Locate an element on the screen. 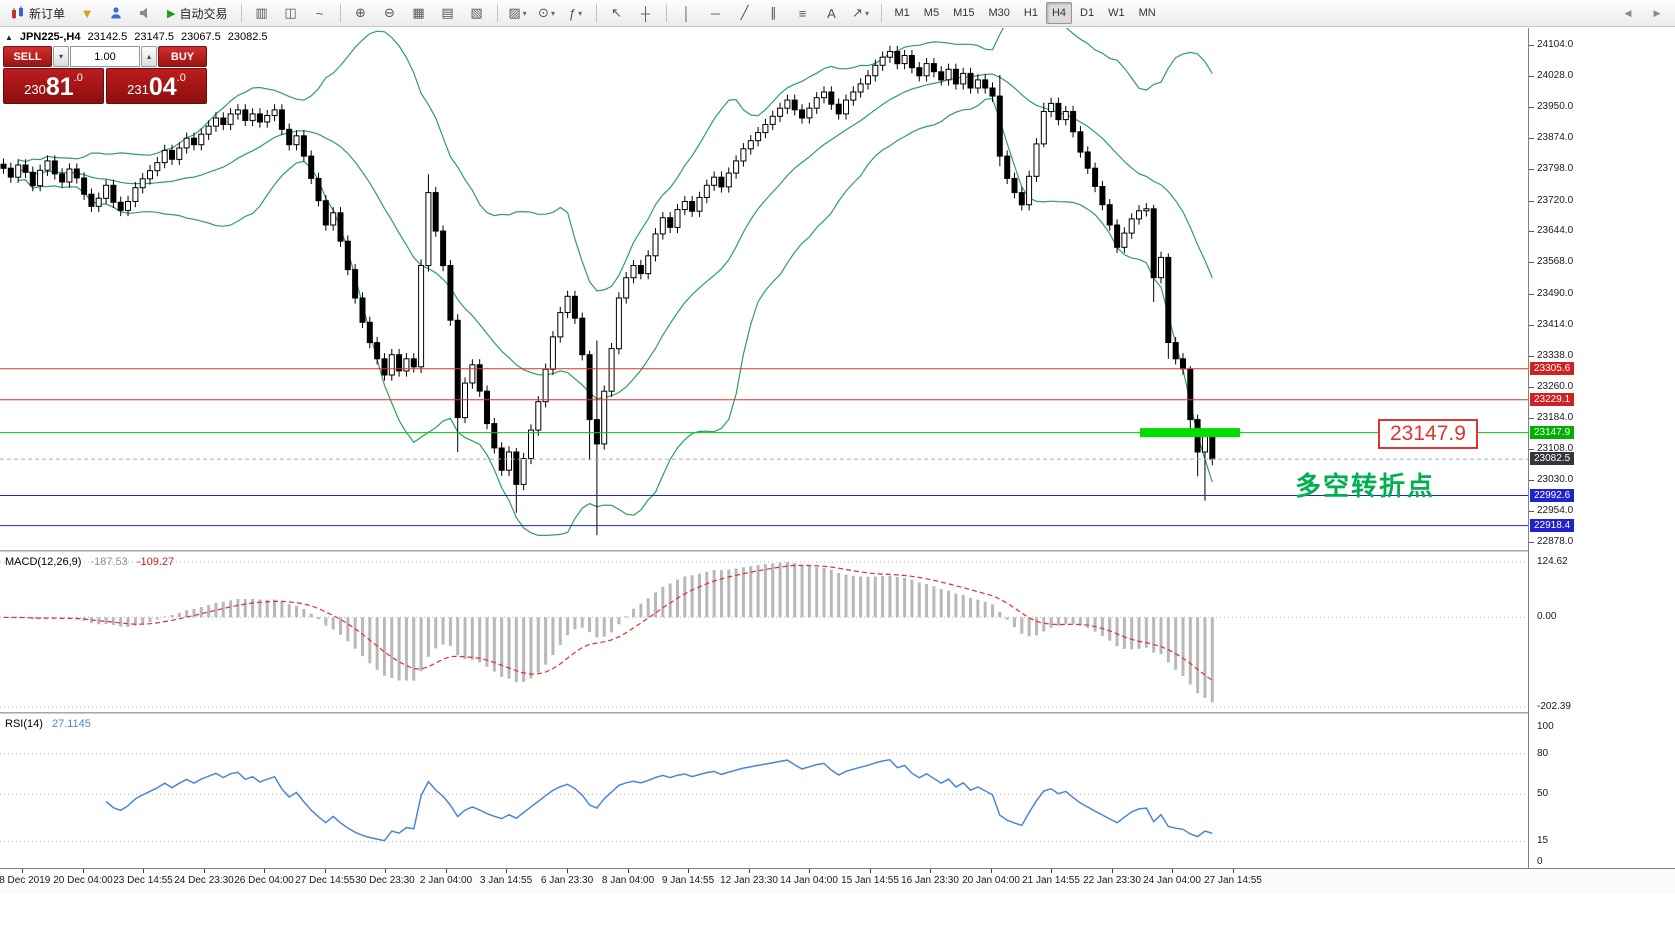  funnel-icon: ▼ is located at coordinates (87, 13).